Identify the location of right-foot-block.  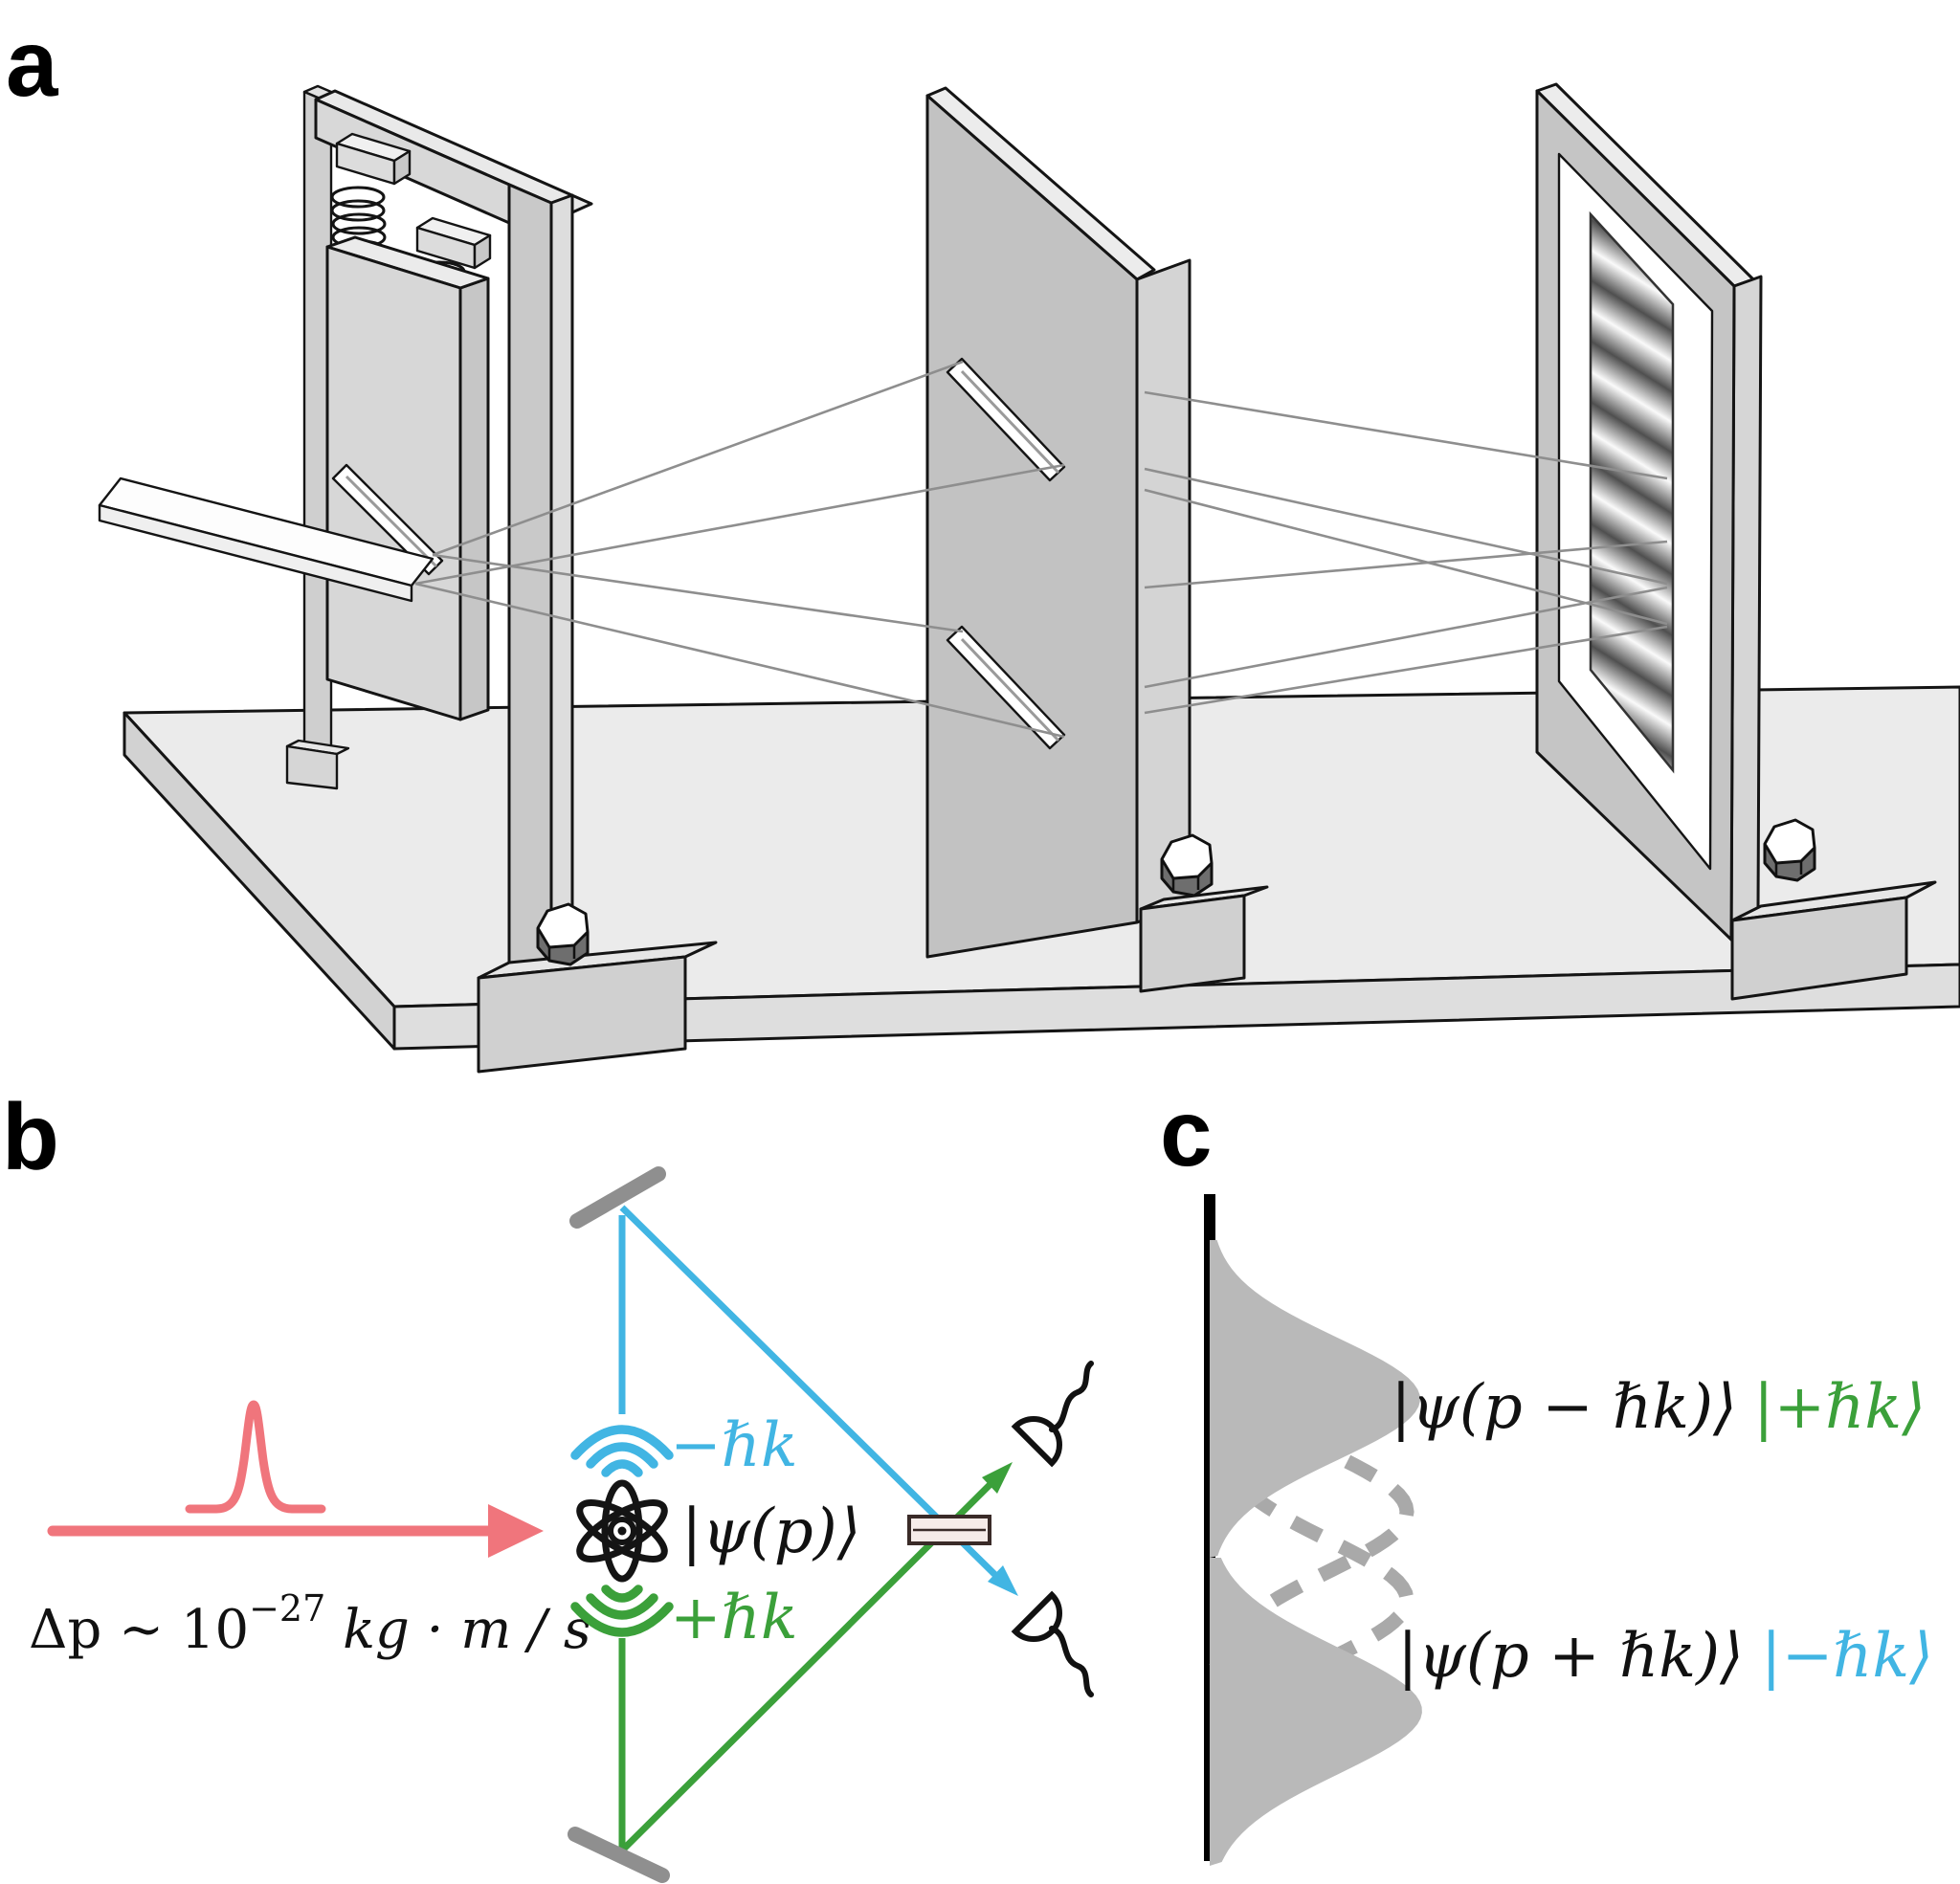
(1819, 948).